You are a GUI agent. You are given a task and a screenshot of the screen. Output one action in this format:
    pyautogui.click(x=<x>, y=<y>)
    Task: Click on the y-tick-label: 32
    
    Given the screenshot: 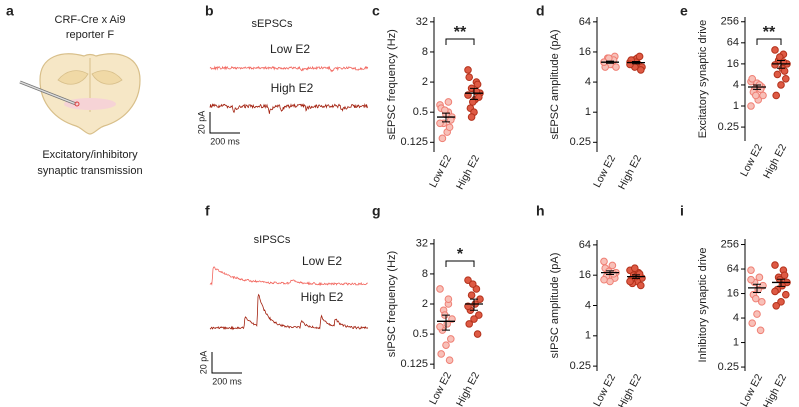 What is the action you would take?
    pyautogui.click(x=422, y=22)
    